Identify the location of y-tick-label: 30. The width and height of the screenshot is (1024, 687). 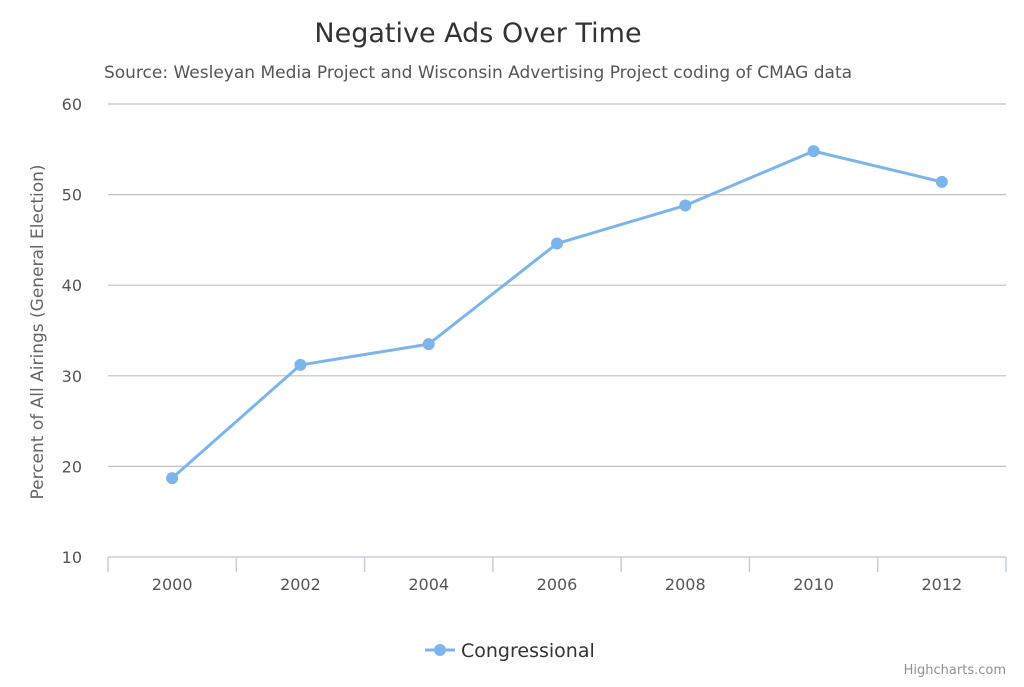
(72, 376).